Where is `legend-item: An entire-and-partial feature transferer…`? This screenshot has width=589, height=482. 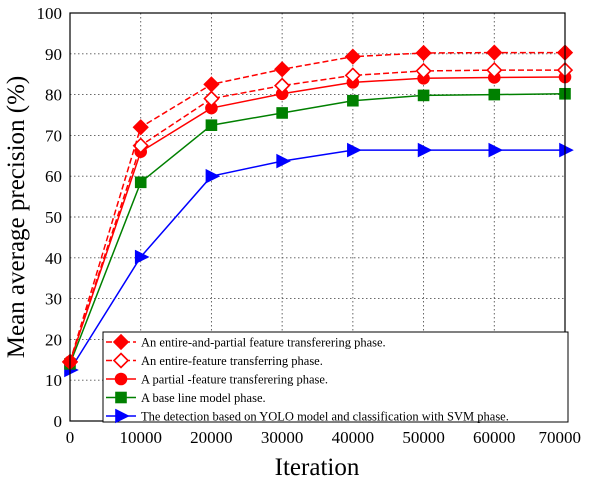
legend-item: An entire-and-partial feature transferer… is located at coordinates (246, 342).